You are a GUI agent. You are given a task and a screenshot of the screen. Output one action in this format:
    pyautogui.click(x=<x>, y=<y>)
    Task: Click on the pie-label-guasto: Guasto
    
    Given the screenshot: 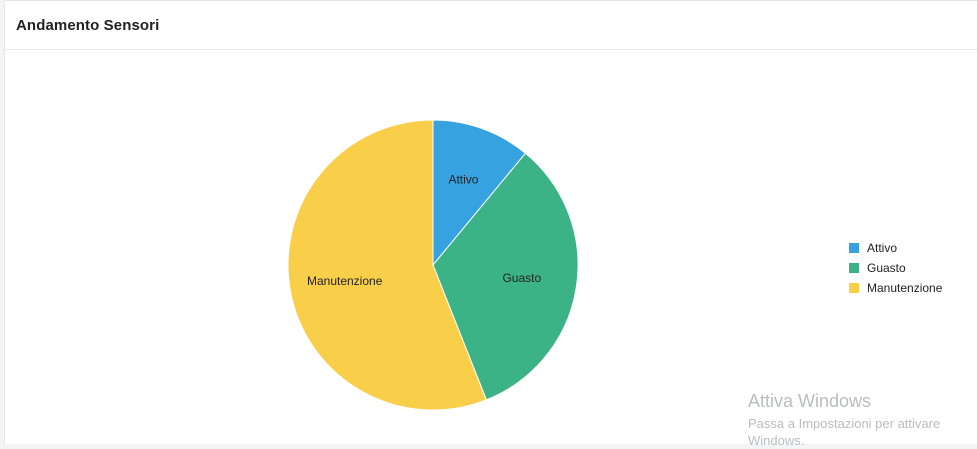 What is the action you would take?
    pyautogui.click(x=521, y=278)
    